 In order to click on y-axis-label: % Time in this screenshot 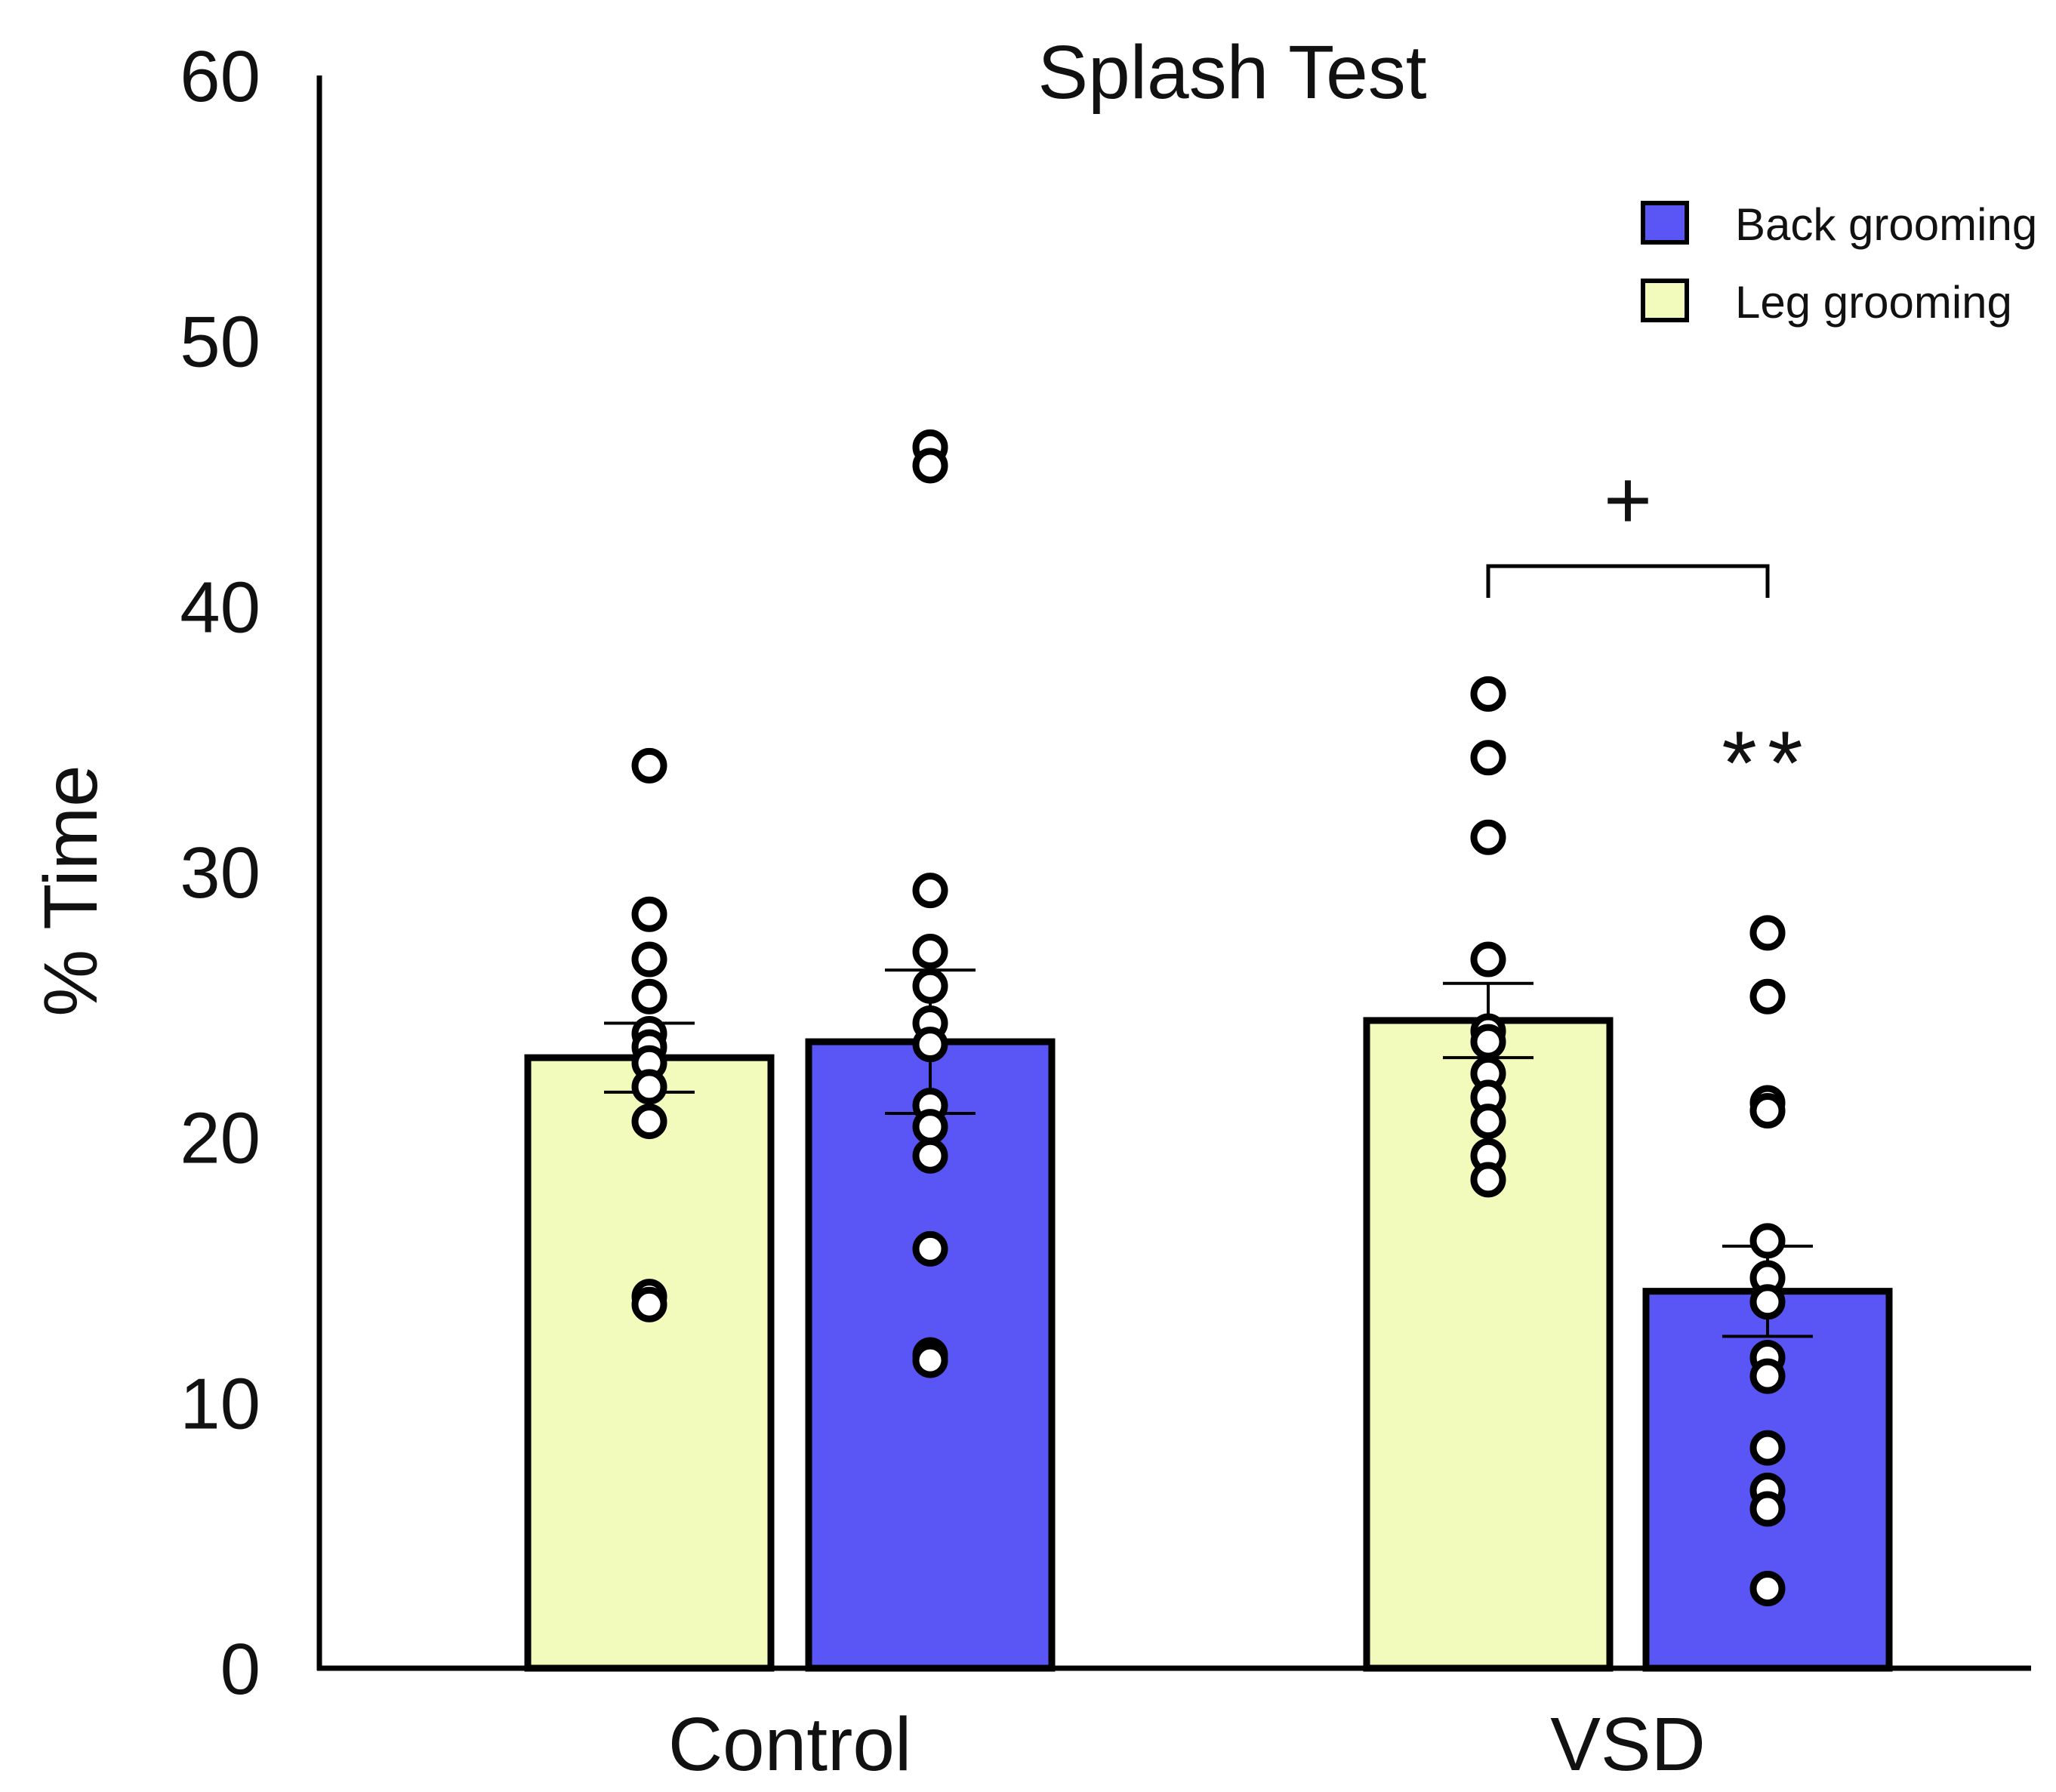, I will do `click(71, 891)`.